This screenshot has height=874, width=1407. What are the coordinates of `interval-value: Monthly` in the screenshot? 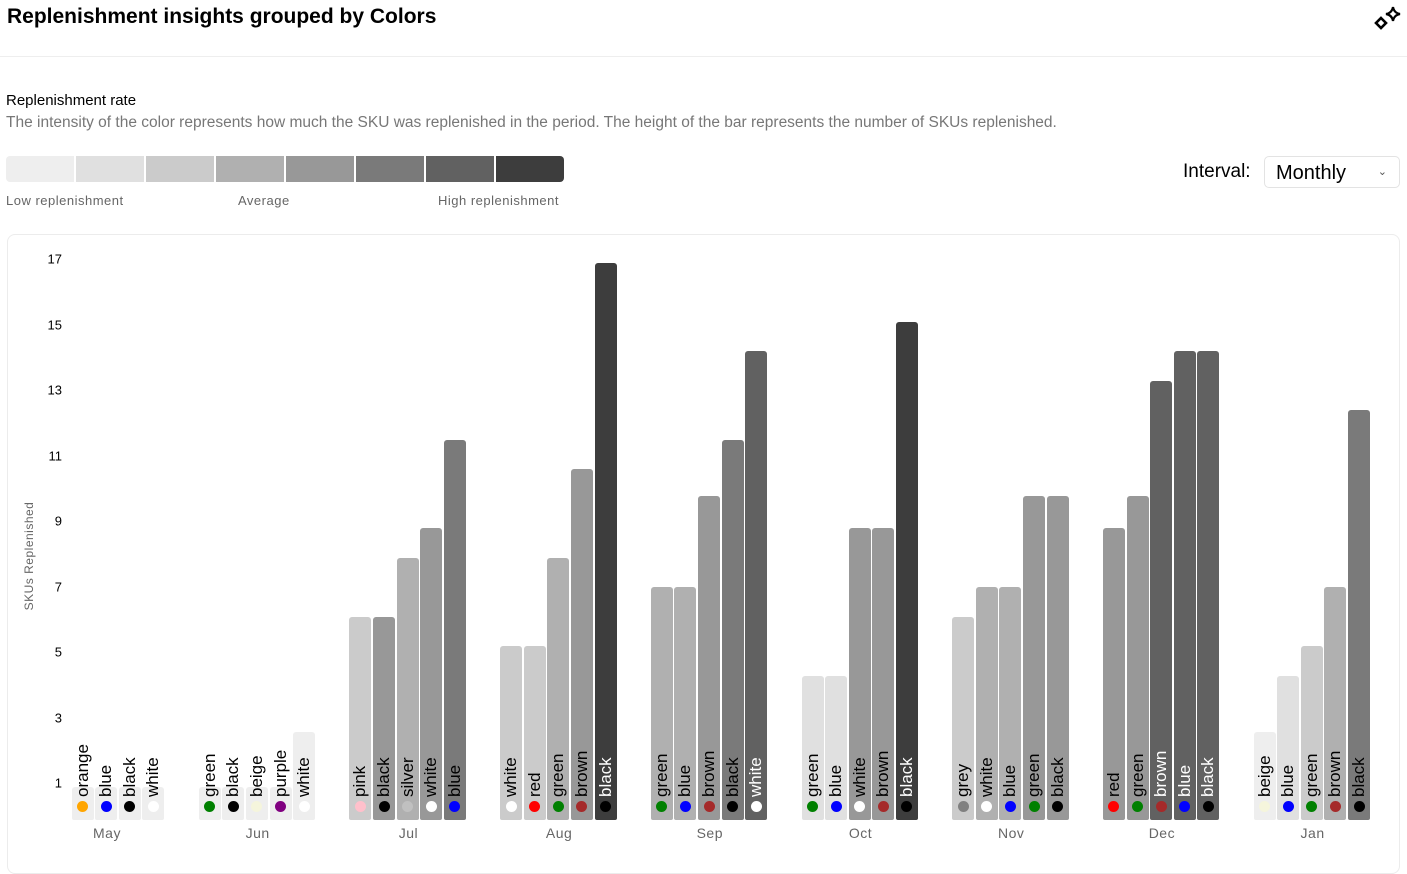 It's located at (1311, 173).